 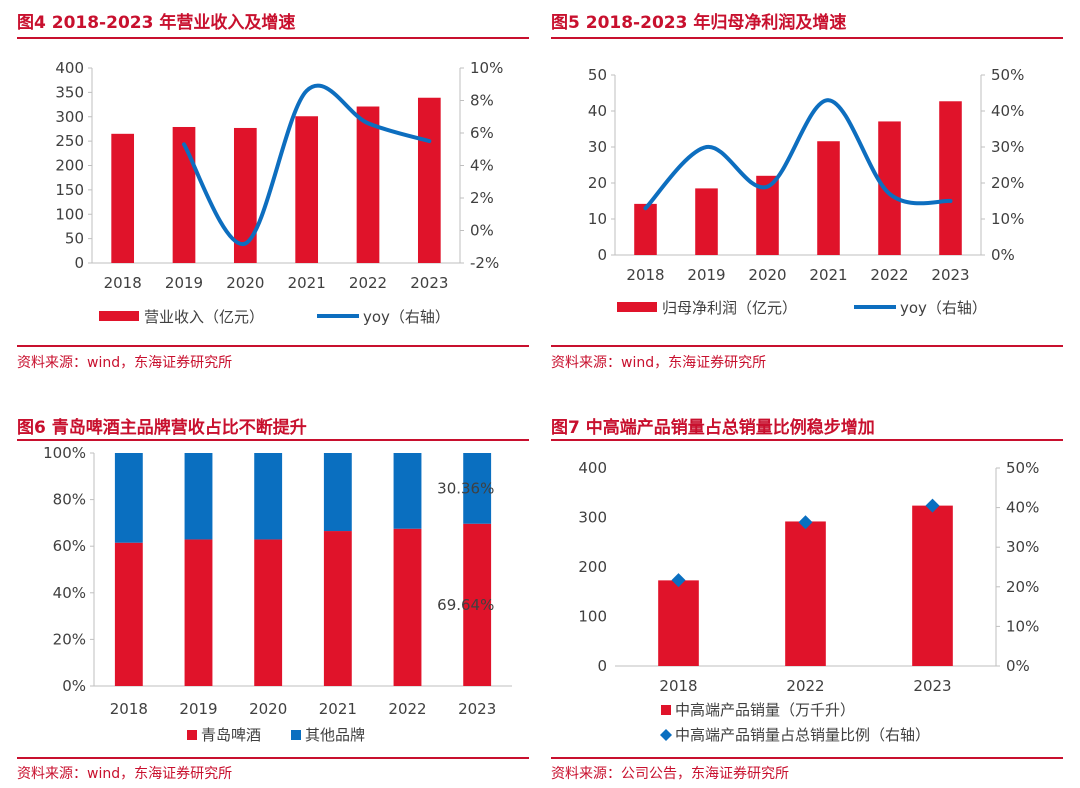 I want to click on fig5-source: 资料来源：wind，东海证券研究所, so click(x=659, y=363).